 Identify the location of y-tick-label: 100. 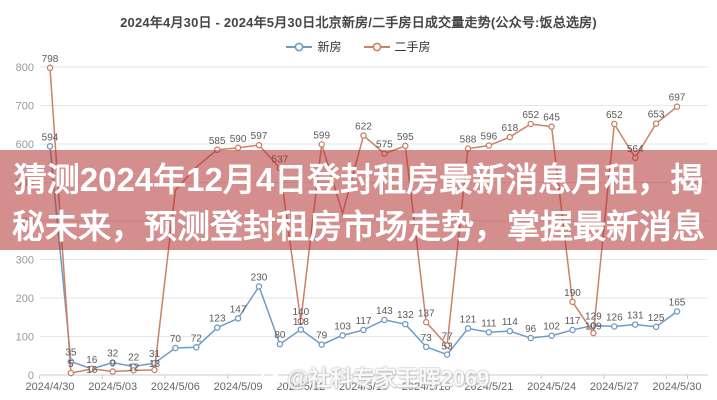
(25, 338).